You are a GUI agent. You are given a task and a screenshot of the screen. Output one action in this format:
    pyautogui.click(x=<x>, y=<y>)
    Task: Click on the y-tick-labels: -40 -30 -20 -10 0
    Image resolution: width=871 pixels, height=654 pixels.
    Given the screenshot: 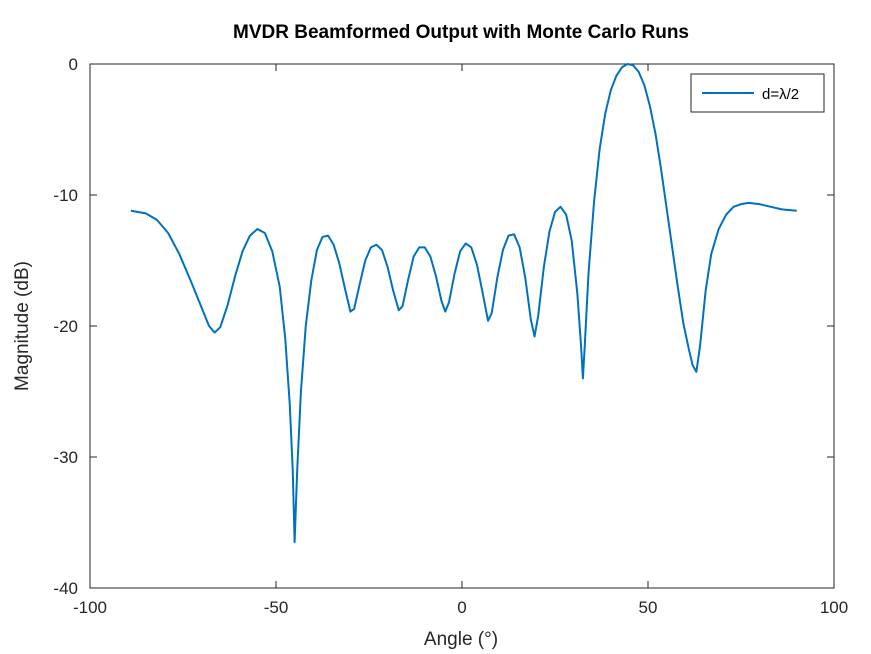 What is the action you would take?
    pyautogui.click(x=65, y=326)
    